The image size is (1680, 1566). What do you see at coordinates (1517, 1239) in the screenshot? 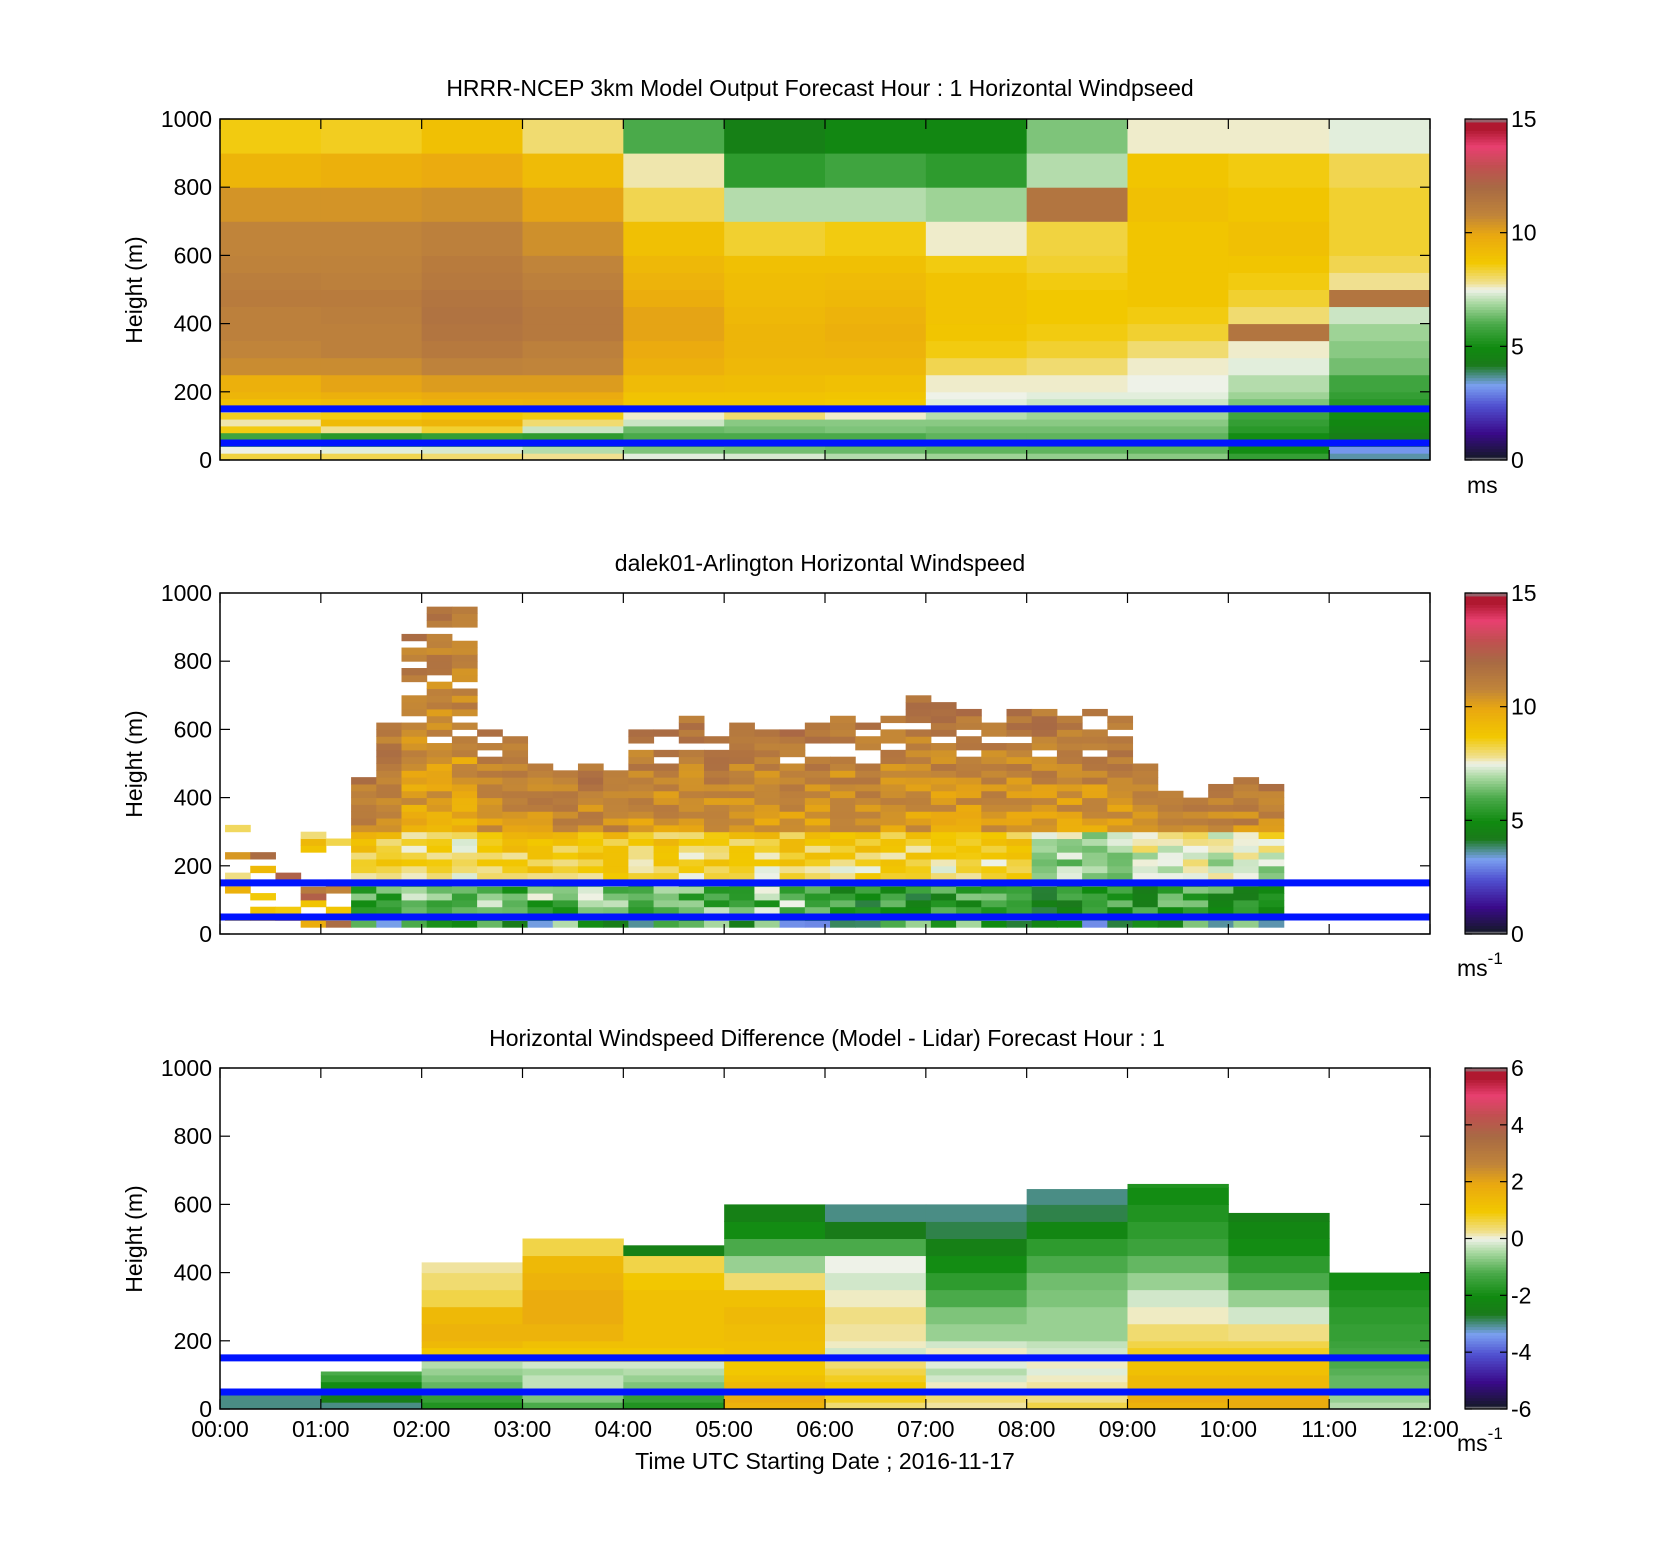
I see `colorbar-tick-label: 0` at bounding box center [1517, 1239].